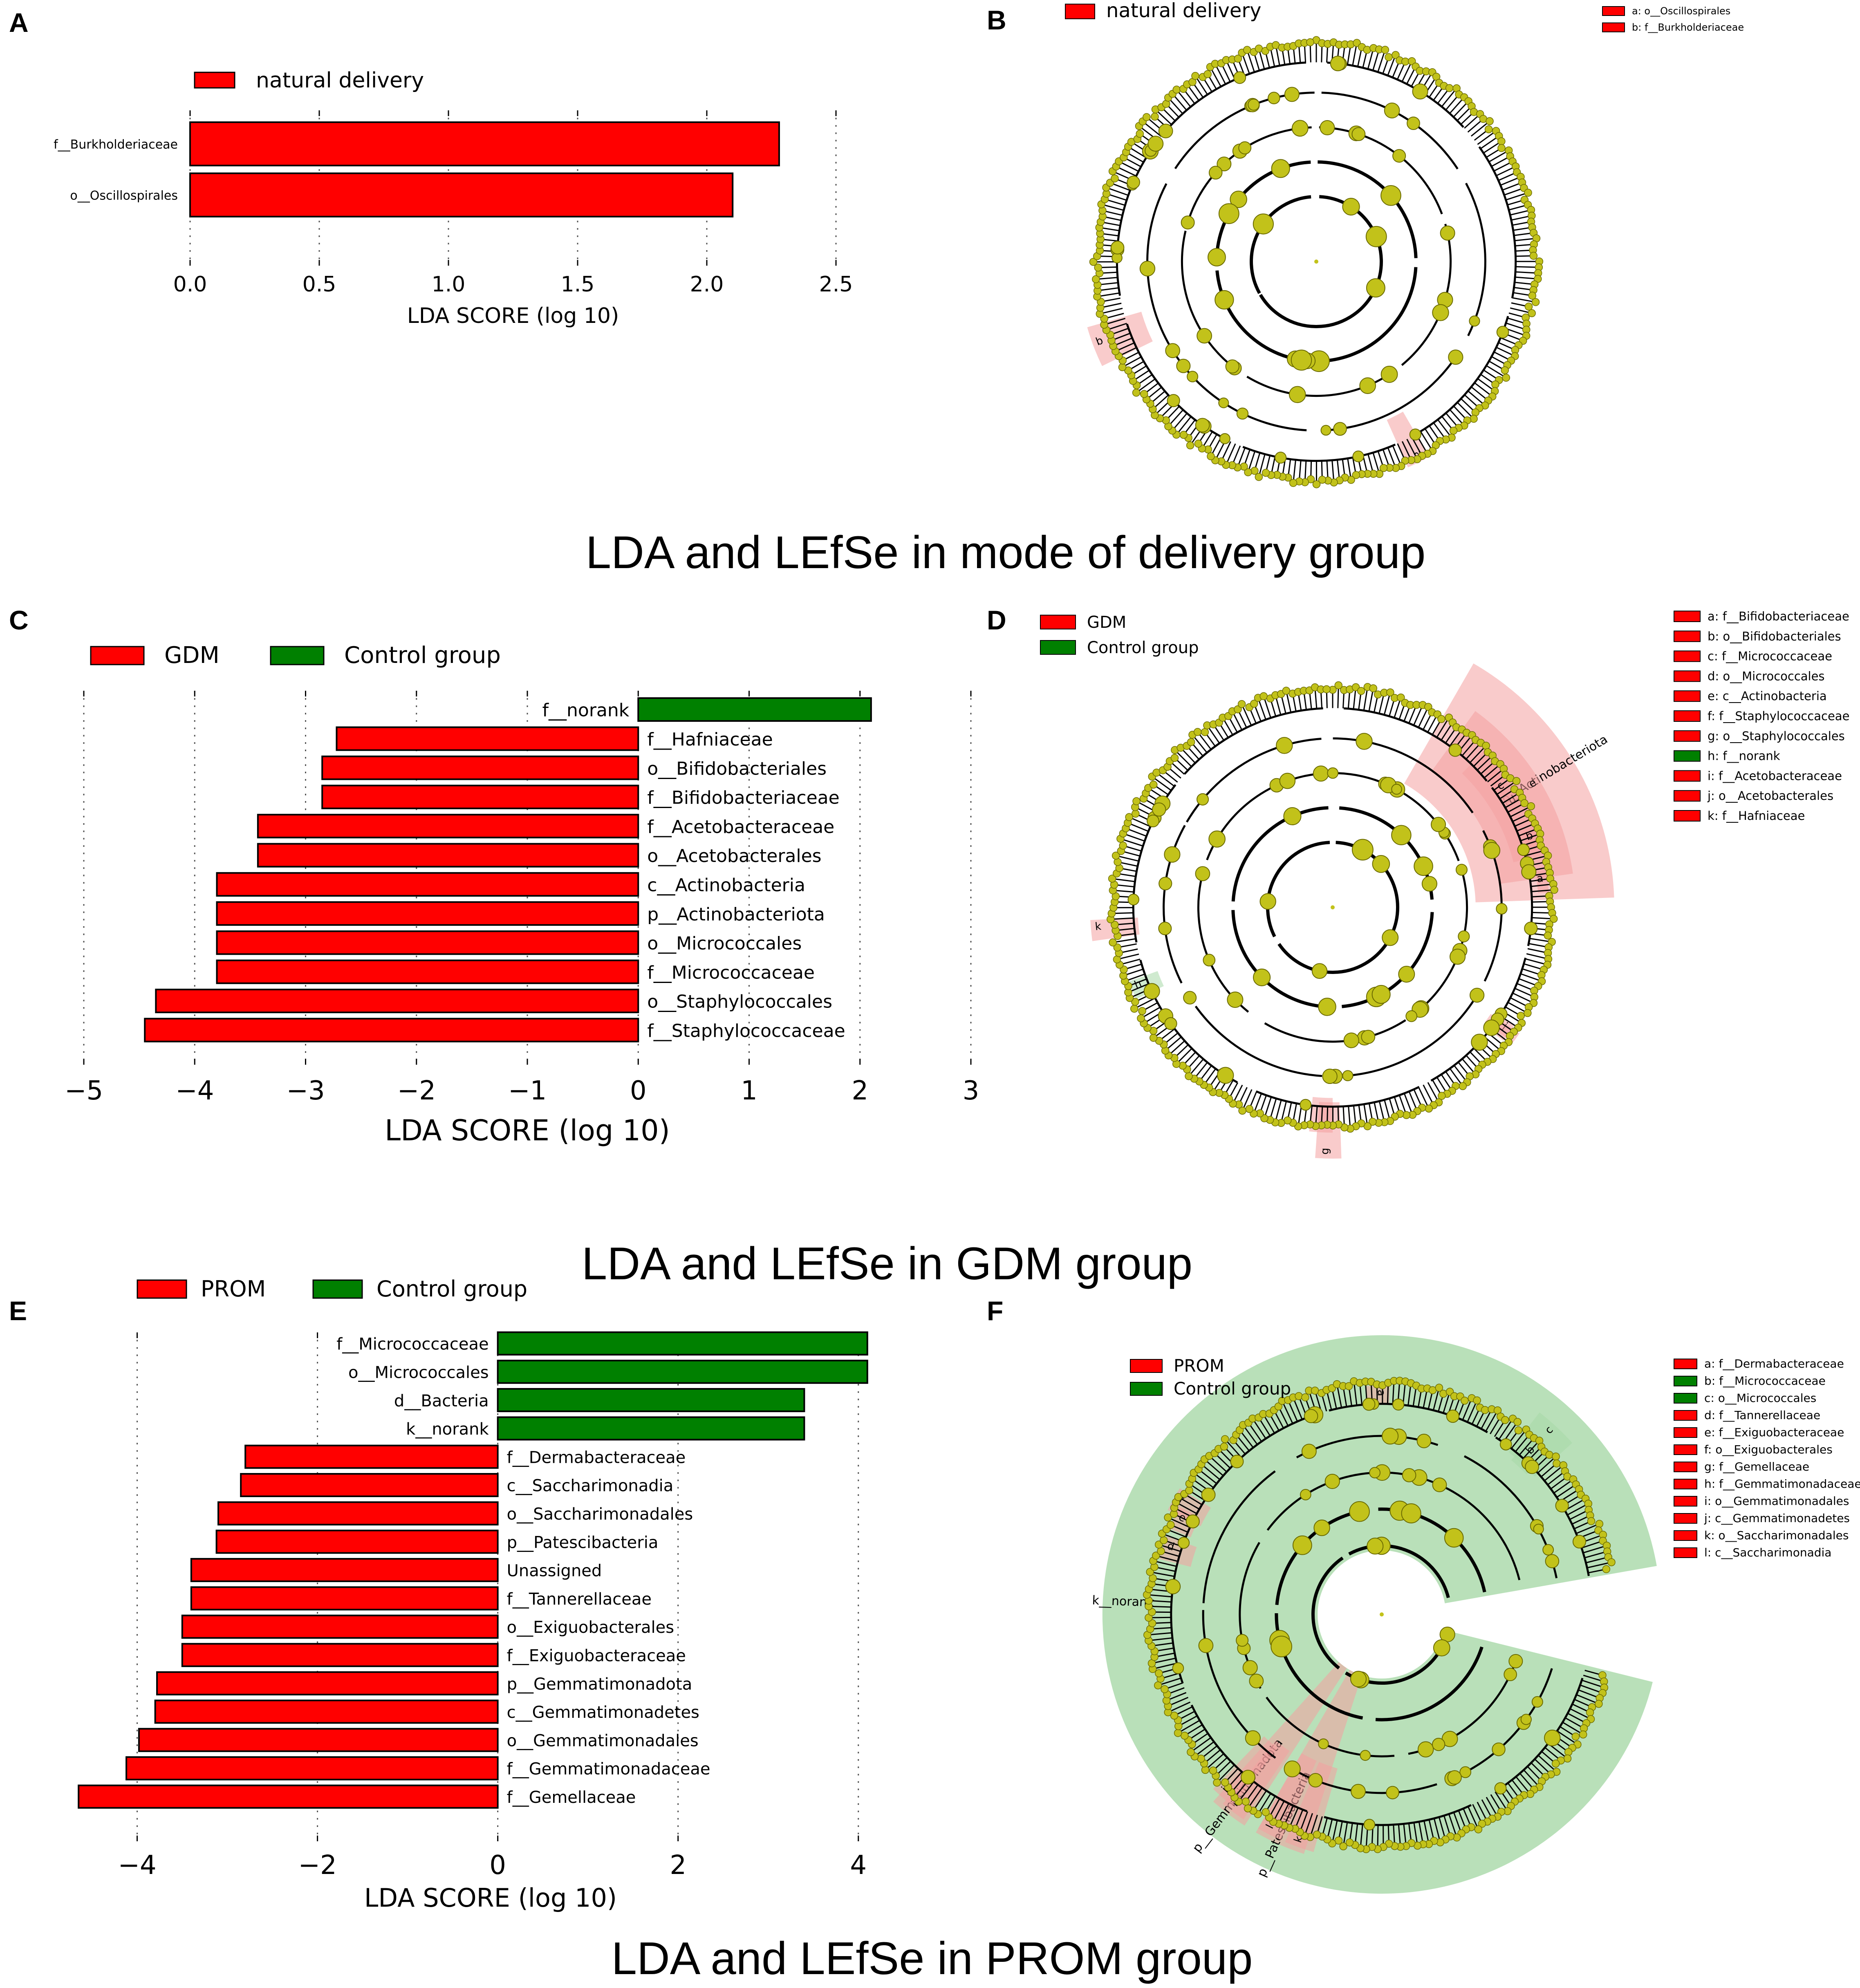 Image resolution: width=1860 pixels, height=1988 pixels. I want to click on x-tick-label: 0.5, so click(319, 284).